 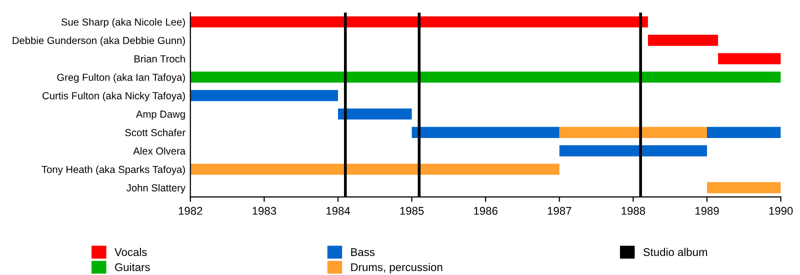 I want to click on y-tick-label: Curtis Fulton (aka Nicky Tafoya), so click(x=113, y=97).